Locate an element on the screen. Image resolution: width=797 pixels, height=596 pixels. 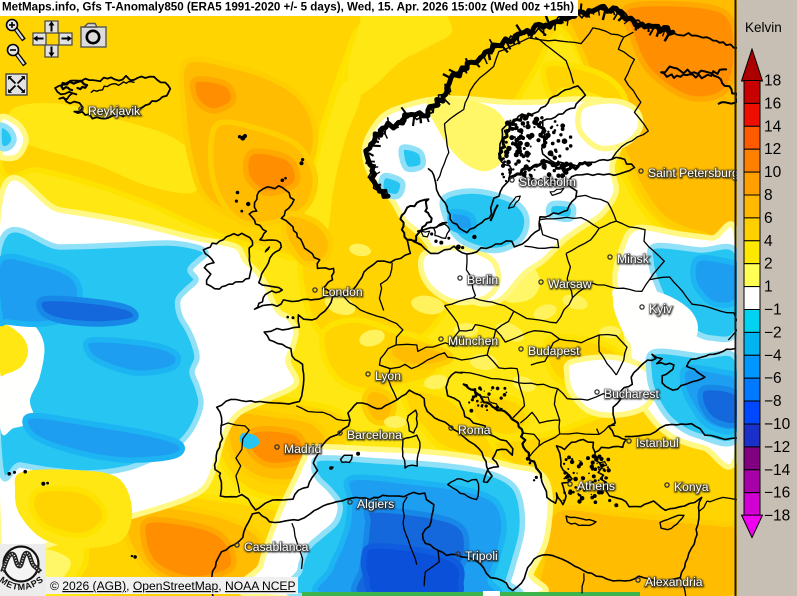
svg-text: −2 is located at coordinates (773, 332).